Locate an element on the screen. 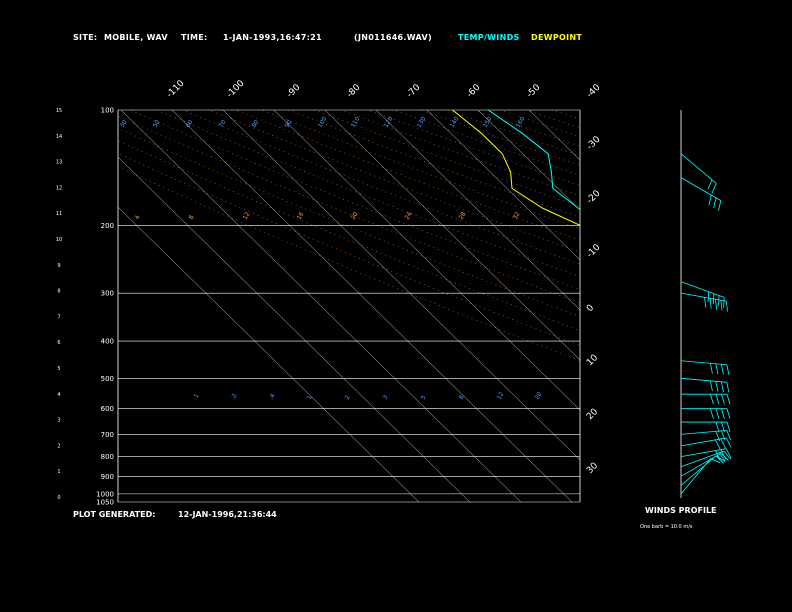  height-tick-label: 14 is located at coordinates (59, 137).